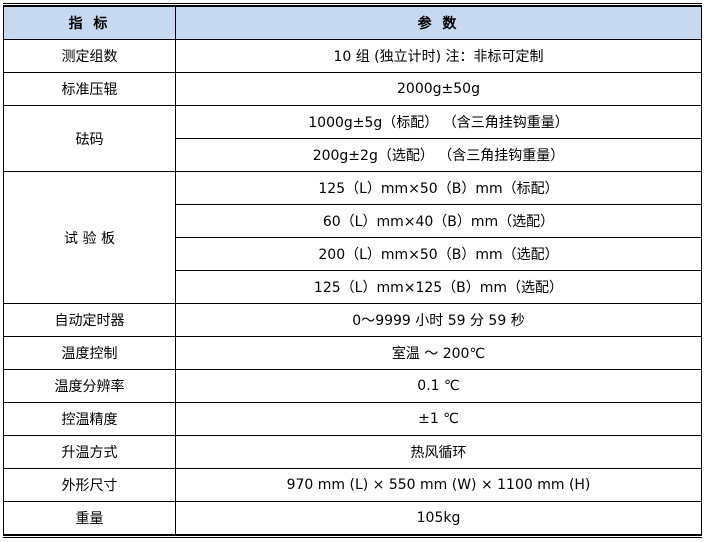  What do you see at coordinates (89, 138) in the screenshot?
I see `row-label: 砝码` at bounding box center [89, 138].